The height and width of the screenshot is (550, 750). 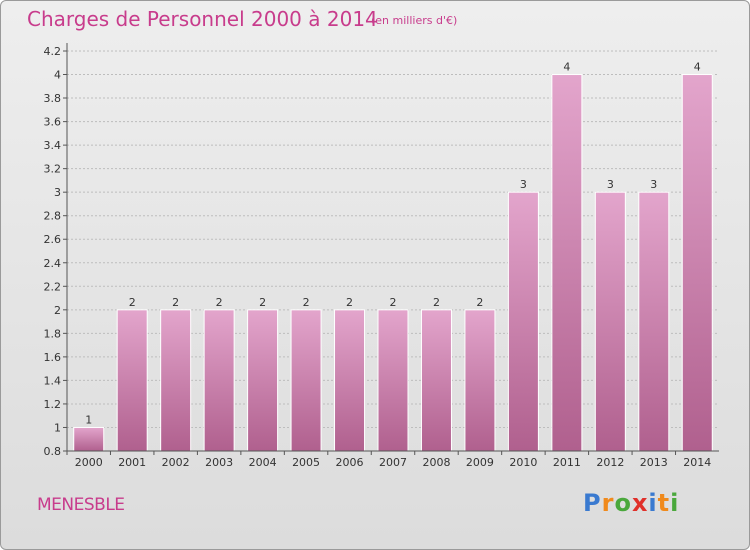 What do you see at coordinates (263, 462) in the screenshot?
I see `x-tick-label: 2004` at bounding box center [263, 462].